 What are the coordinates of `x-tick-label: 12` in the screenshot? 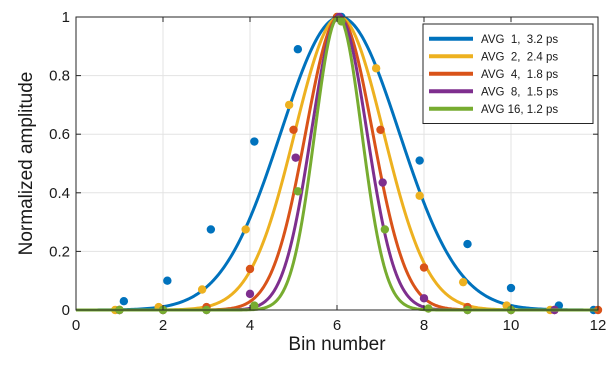 It's located at (598, 325).